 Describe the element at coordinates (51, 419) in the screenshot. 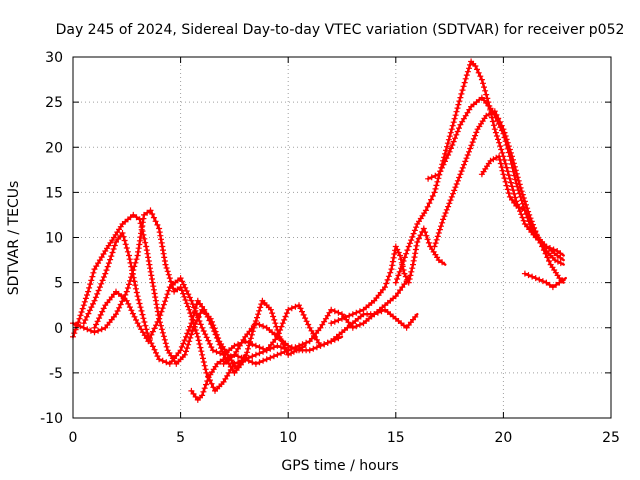

I see `y-tick-label: -10` at that location.